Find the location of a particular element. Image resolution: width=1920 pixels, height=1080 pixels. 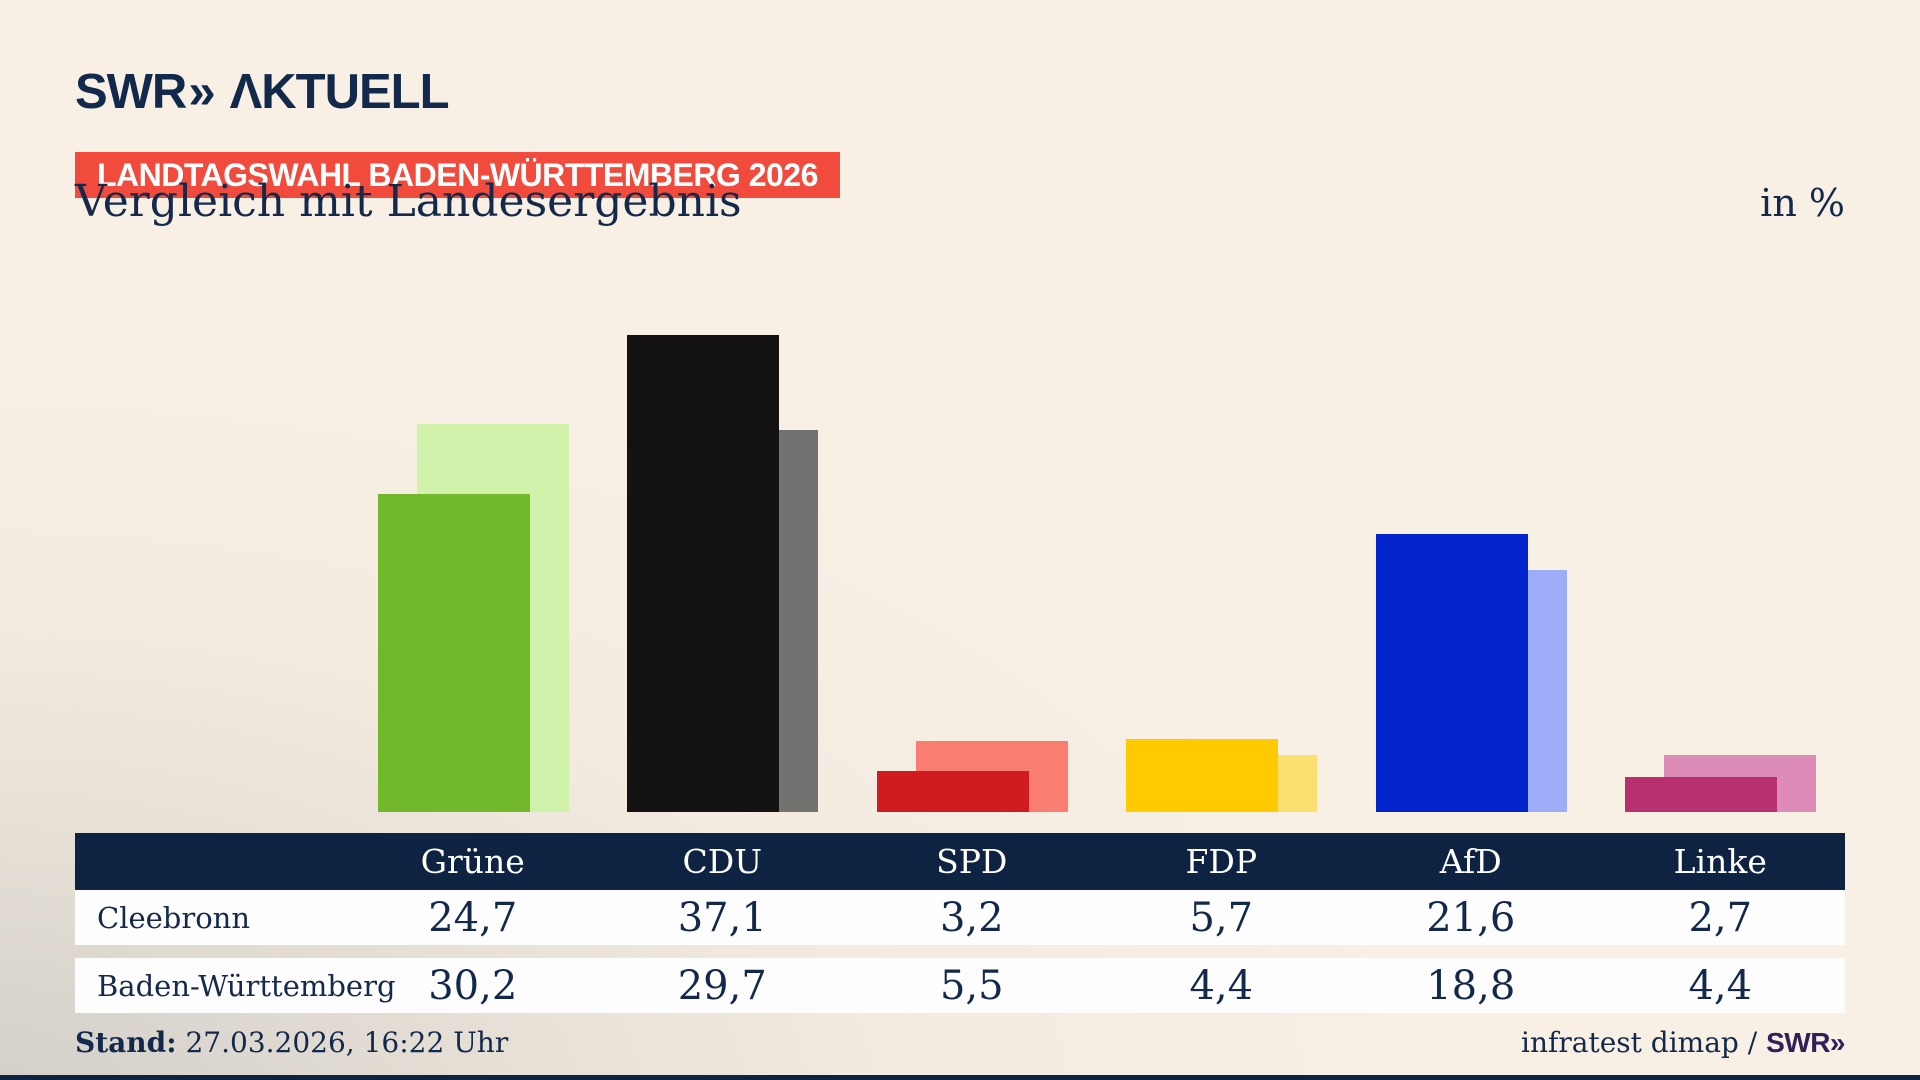

row-label-cleebronn: Cleebronn is located at coordinates (174, 917).